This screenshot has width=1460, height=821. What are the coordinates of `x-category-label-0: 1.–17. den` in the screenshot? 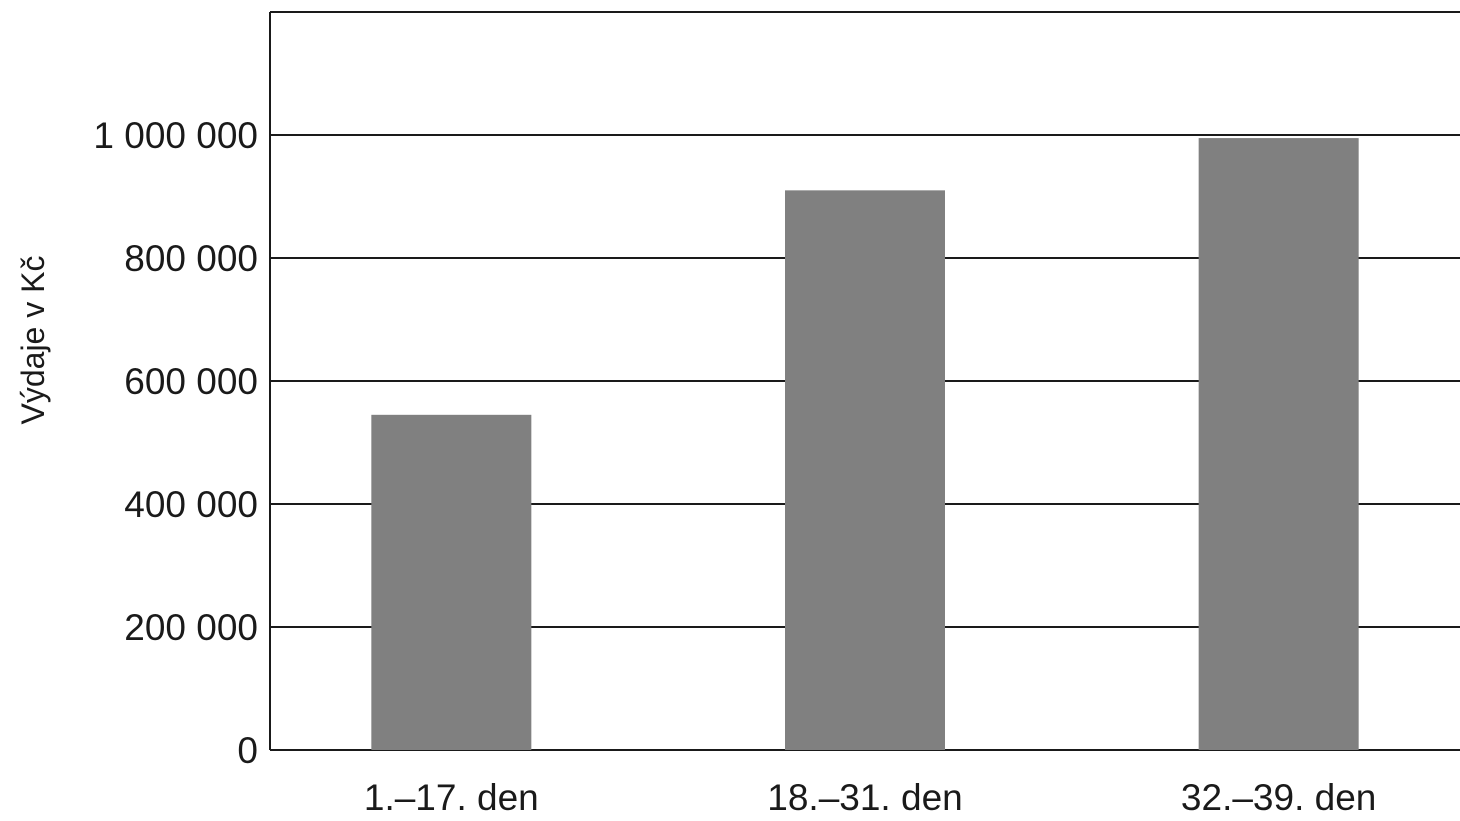 It's located at (451, 796).